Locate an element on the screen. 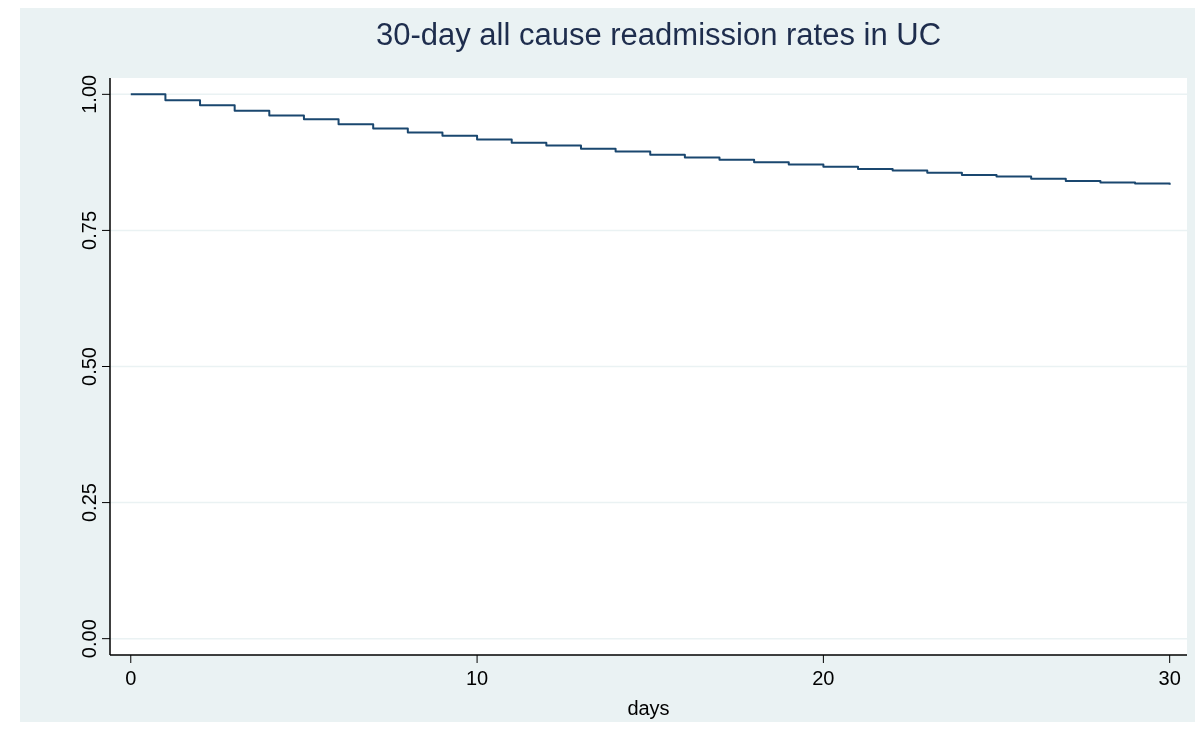 The width and height of the screenshot is (1195, 751). x-axis-title: days is located at coordinates (648, 708).